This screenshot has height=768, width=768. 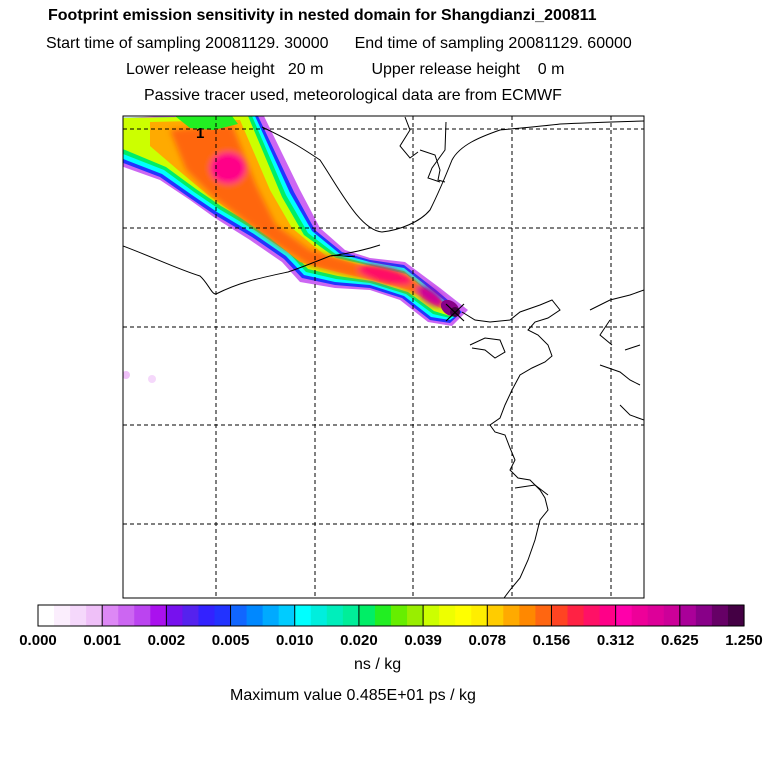 I want to click on colorbar-tick-label: 1.250, so click(x=744, y=640).